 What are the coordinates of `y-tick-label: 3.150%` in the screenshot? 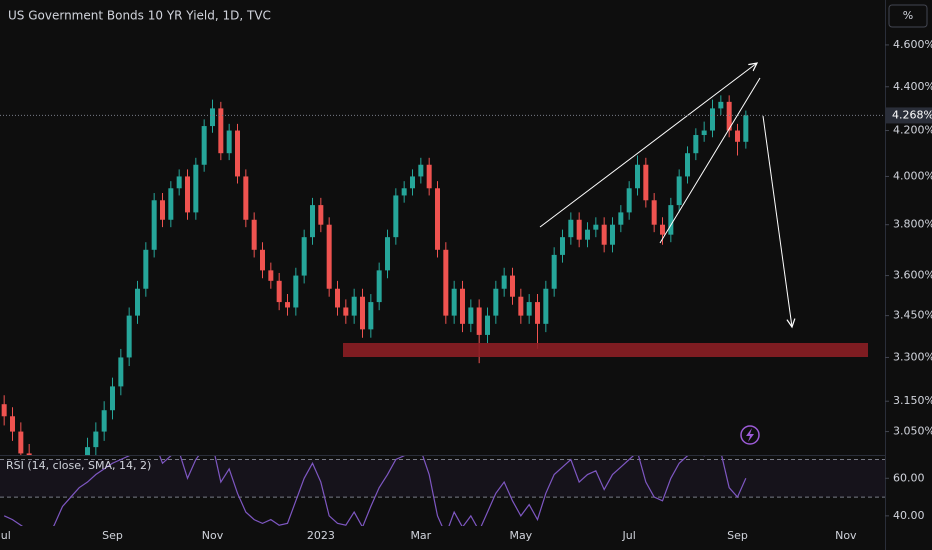 It's located at (912, 400).